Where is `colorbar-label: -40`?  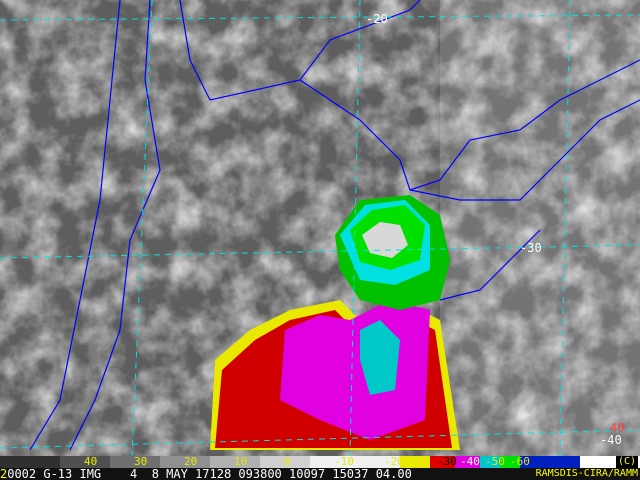 colorbar-label: -40 is located at coordinates (470, 461).